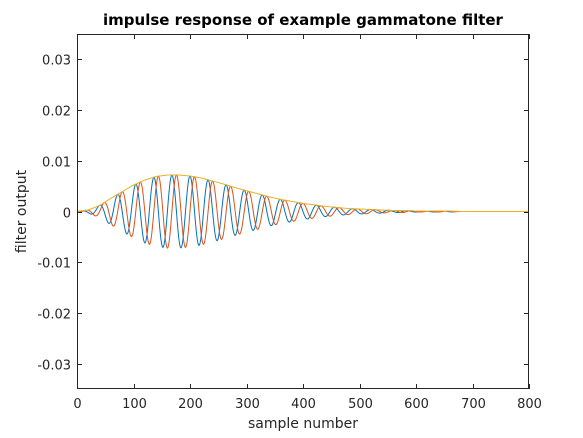 The height and width of the screenshot is (438, 583). What do you see at coordinates (22, 211) in the screenshot?
I see `y-axis-label: filter output` at bounding box center [22, 211].